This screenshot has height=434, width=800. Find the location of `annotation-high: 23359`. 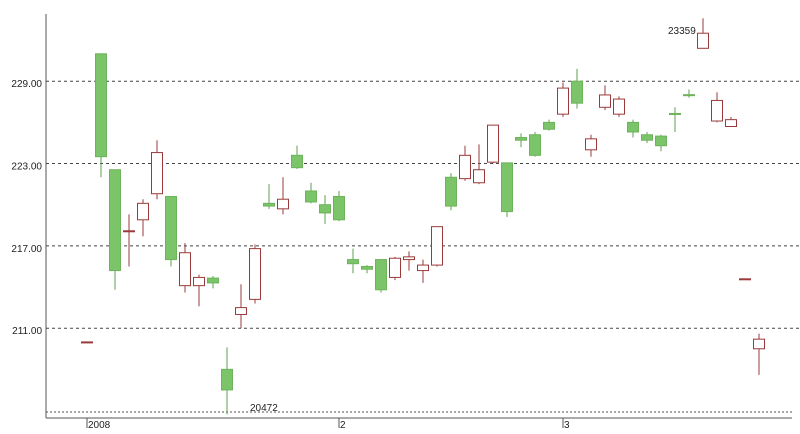

annotation-high: 23359 is located at coordinates (682, 31).